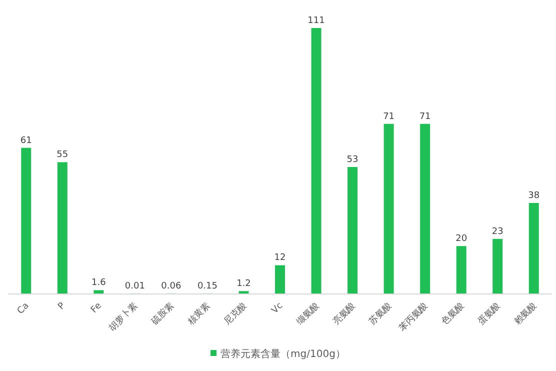  Describe the element at coordinates (489, 314) in the screenshot. I see `x-tick-label: 蛋氨酸` at that location.